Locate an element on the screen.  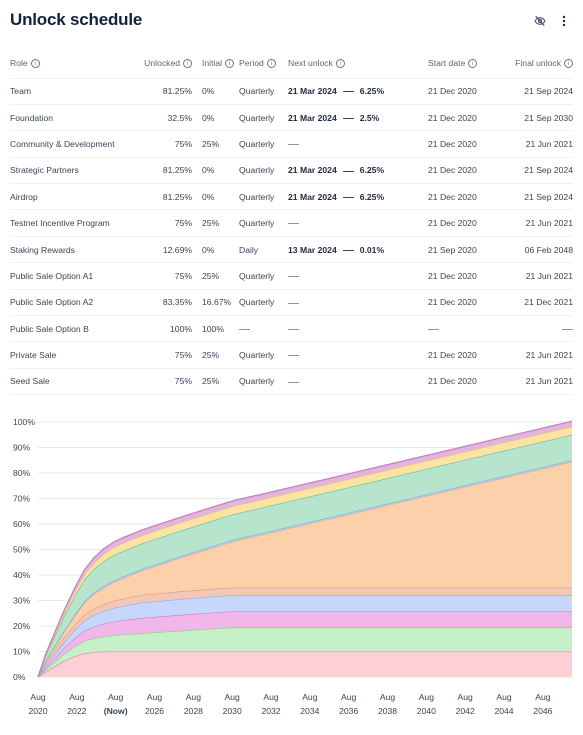
cell-unlocked: 32.5% is located at coordinates (165, 118).